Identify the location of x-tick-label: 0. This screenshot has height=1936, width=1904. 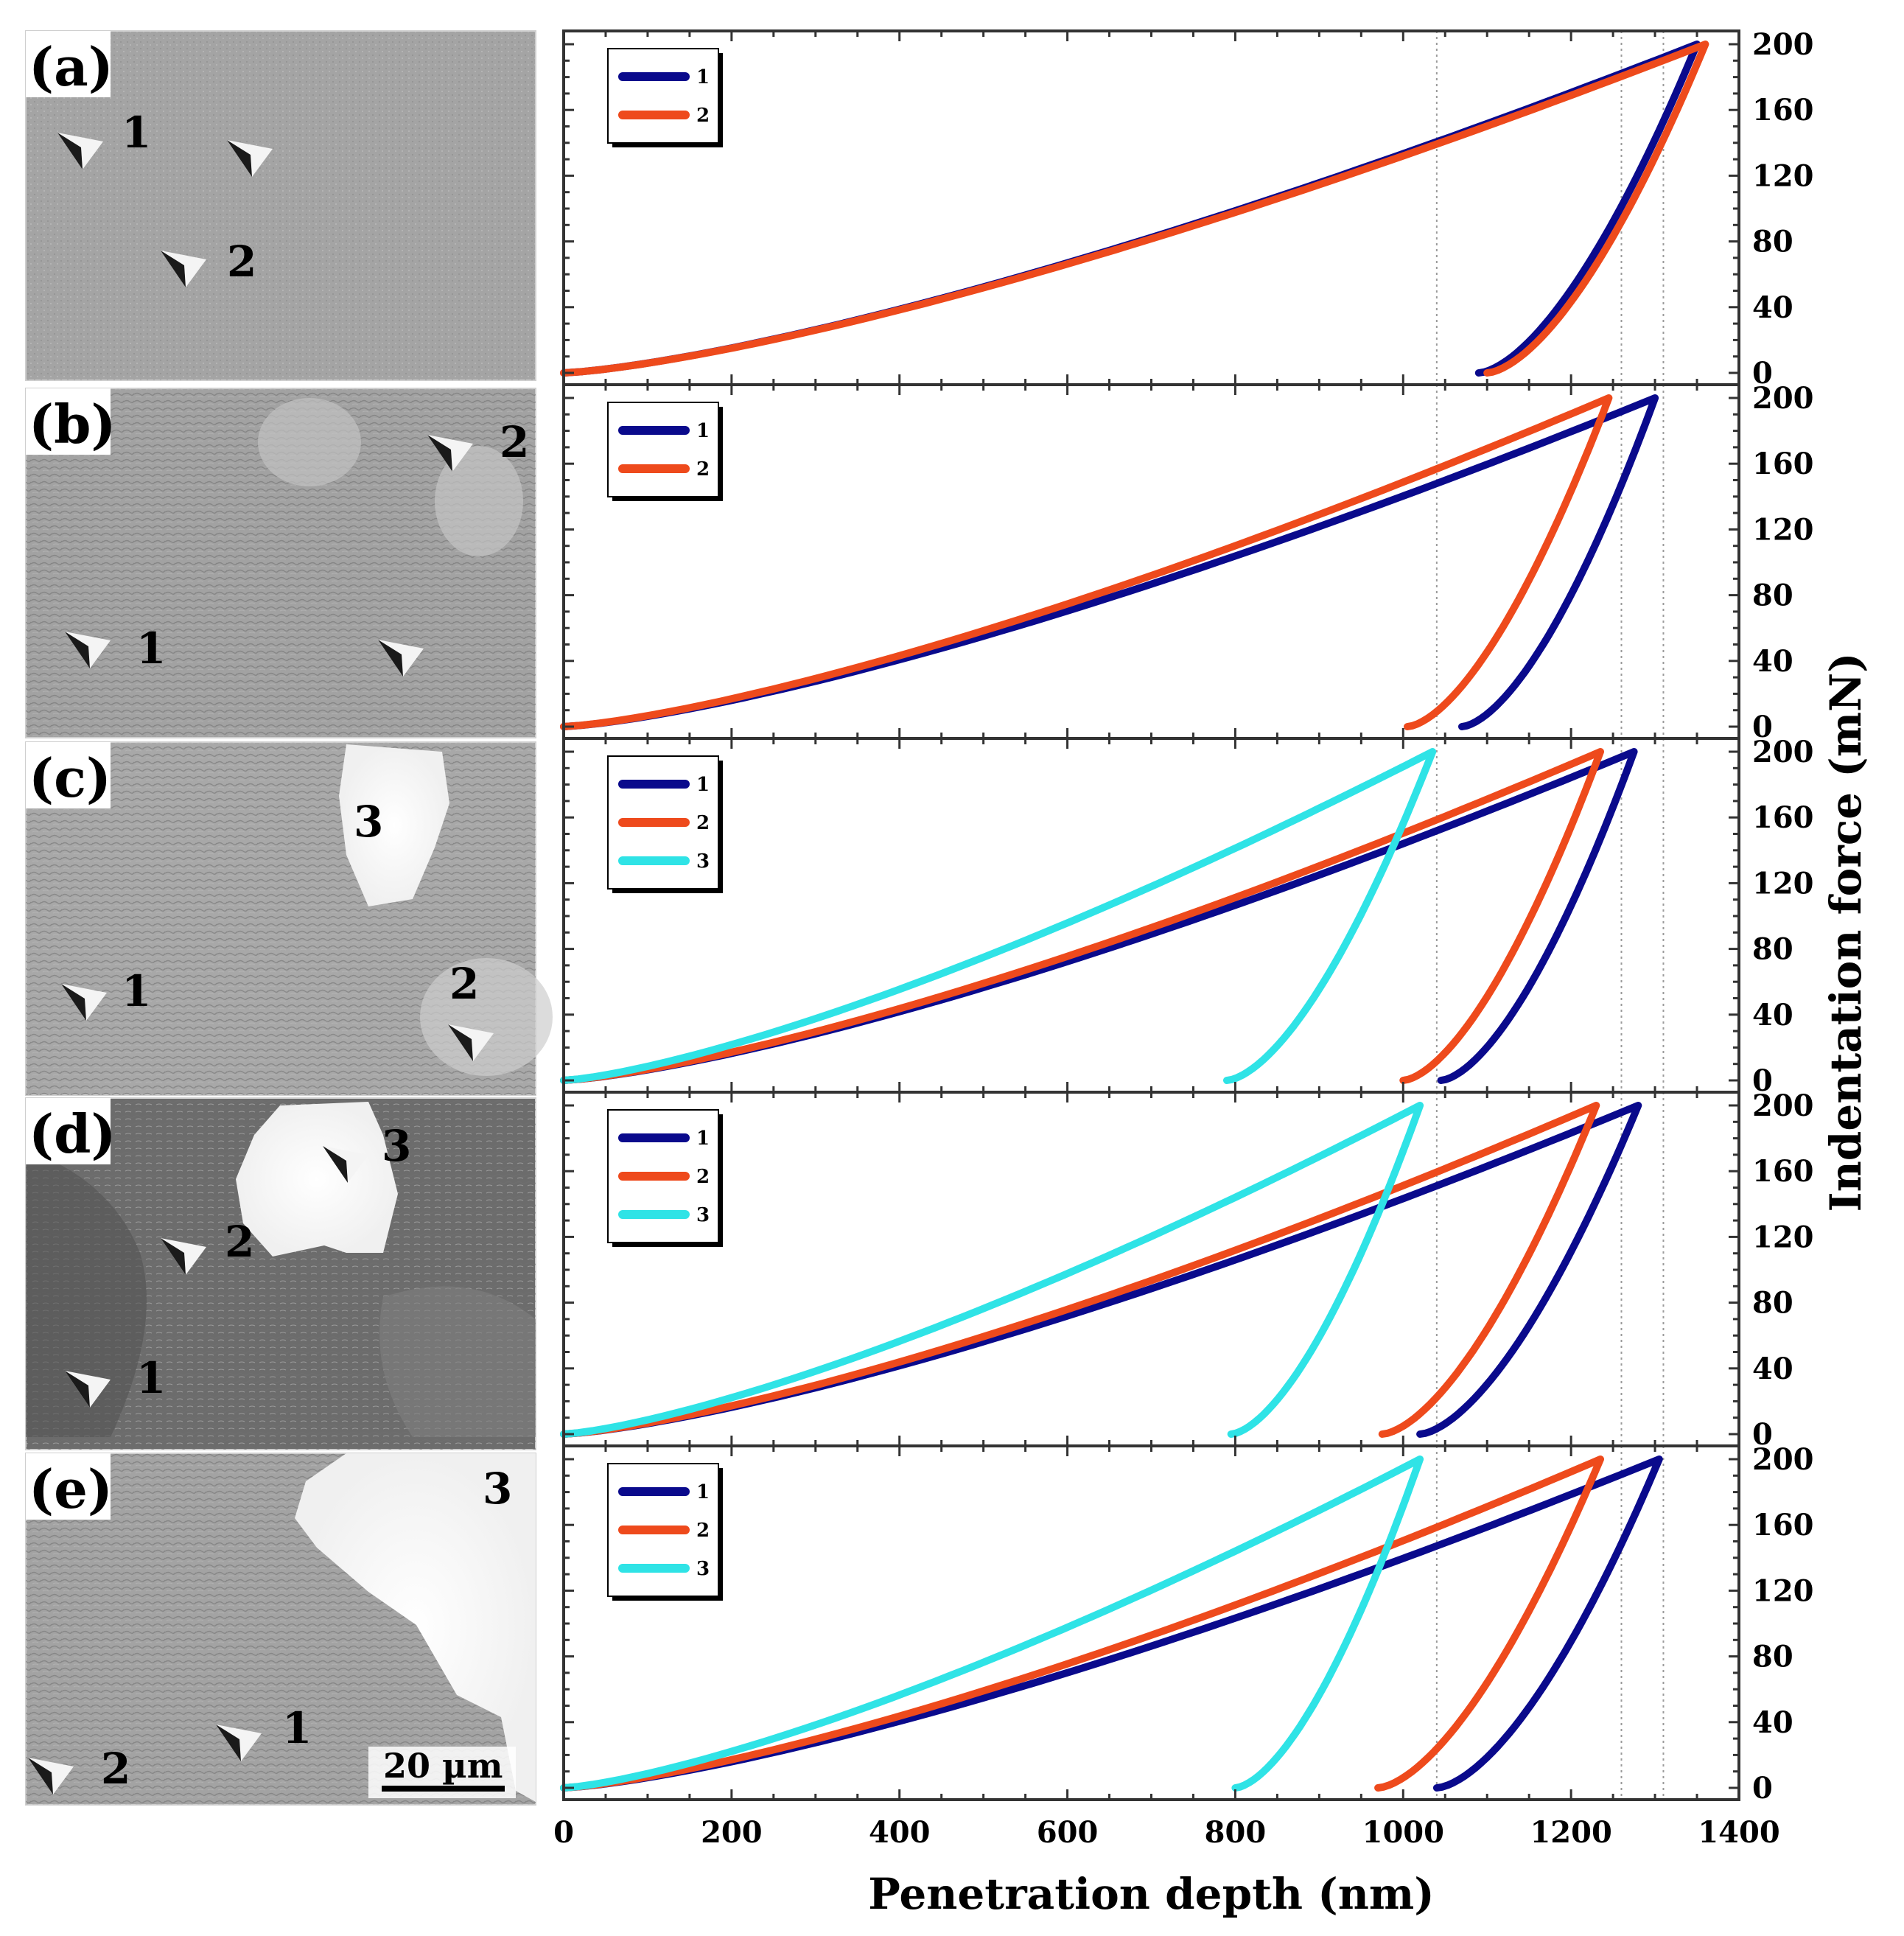
(563, 1832).